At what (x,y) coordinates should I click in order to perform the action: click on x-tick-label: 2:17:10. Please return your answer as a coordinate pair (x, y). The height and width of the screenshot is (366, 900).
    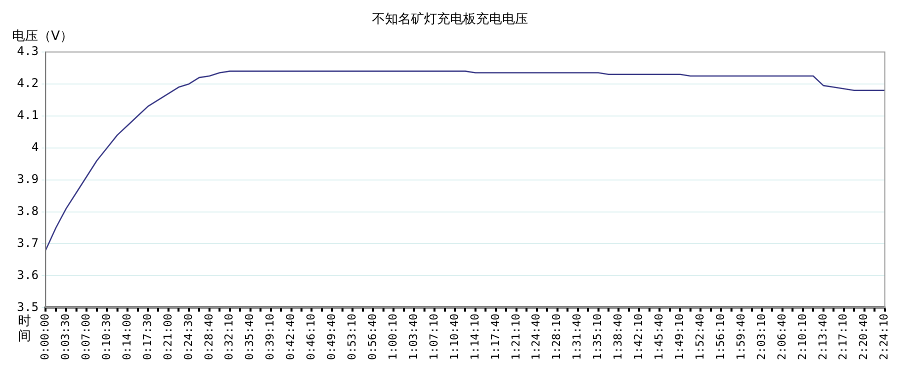
    Looking at the image, I should click on (843, 337).